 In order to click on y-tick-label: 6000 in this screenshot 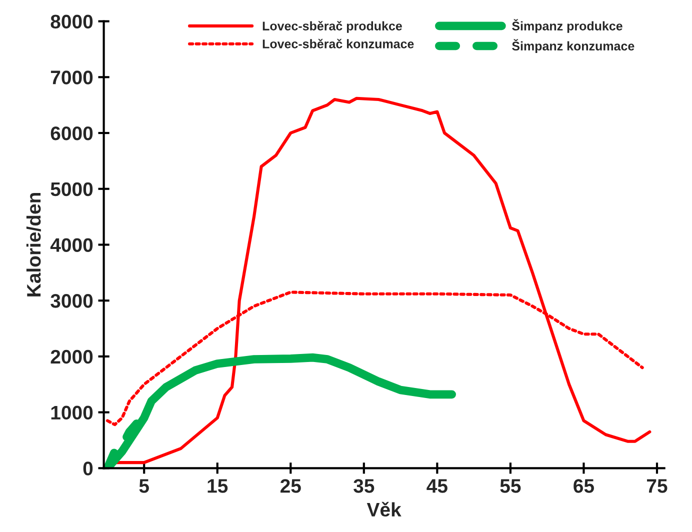, I will do `click(71, 133)`.